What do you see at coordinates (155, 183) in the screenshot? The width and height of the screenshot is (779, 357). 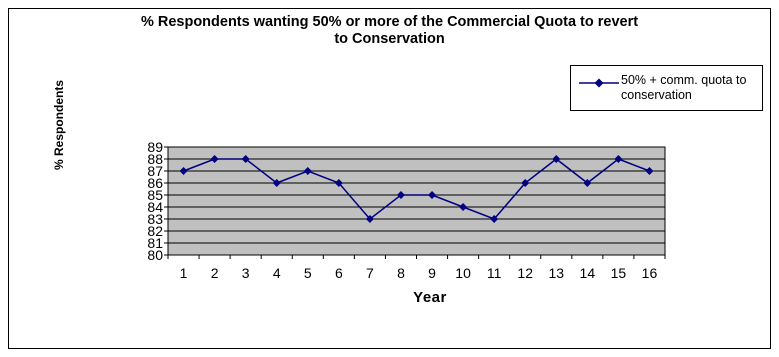 I see `y-tick-label-86: 86` at bounding box center [155, 183].